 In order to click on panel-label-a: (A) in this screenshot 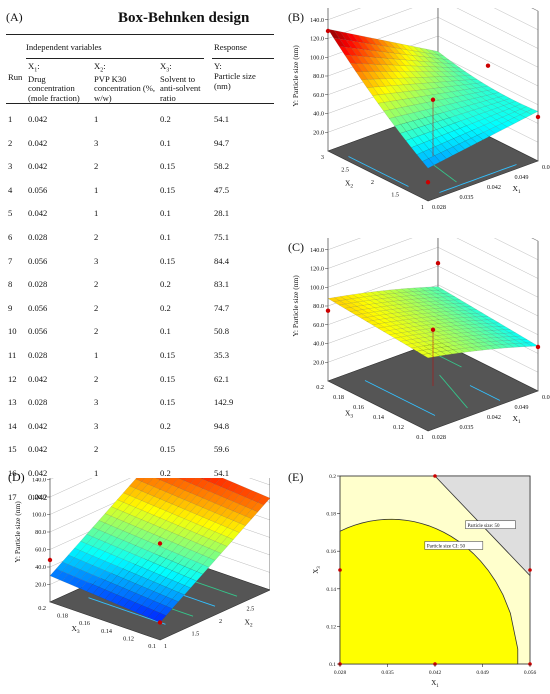, I will do `click(14, 17)`.